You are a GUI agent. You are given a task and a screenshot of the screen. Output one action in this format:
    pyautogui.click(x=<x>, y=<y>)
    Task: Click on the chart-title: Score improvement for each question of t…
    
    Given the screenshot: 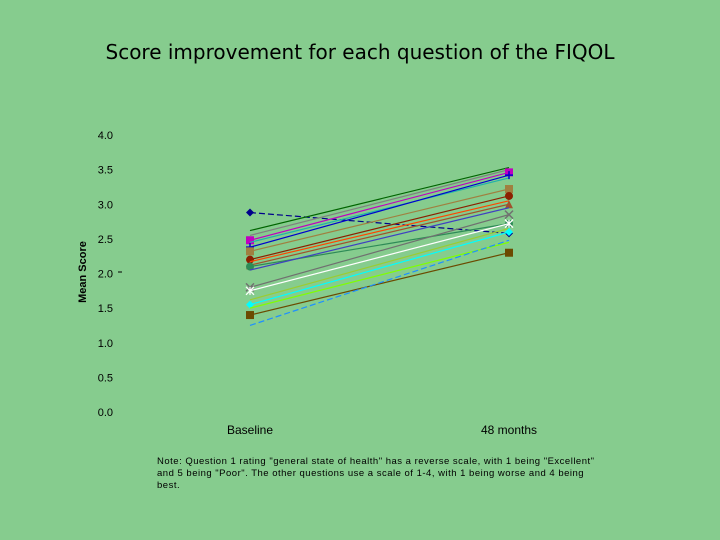 What is the action you would take?
    pyautogui.click(x=360, y=52)
    